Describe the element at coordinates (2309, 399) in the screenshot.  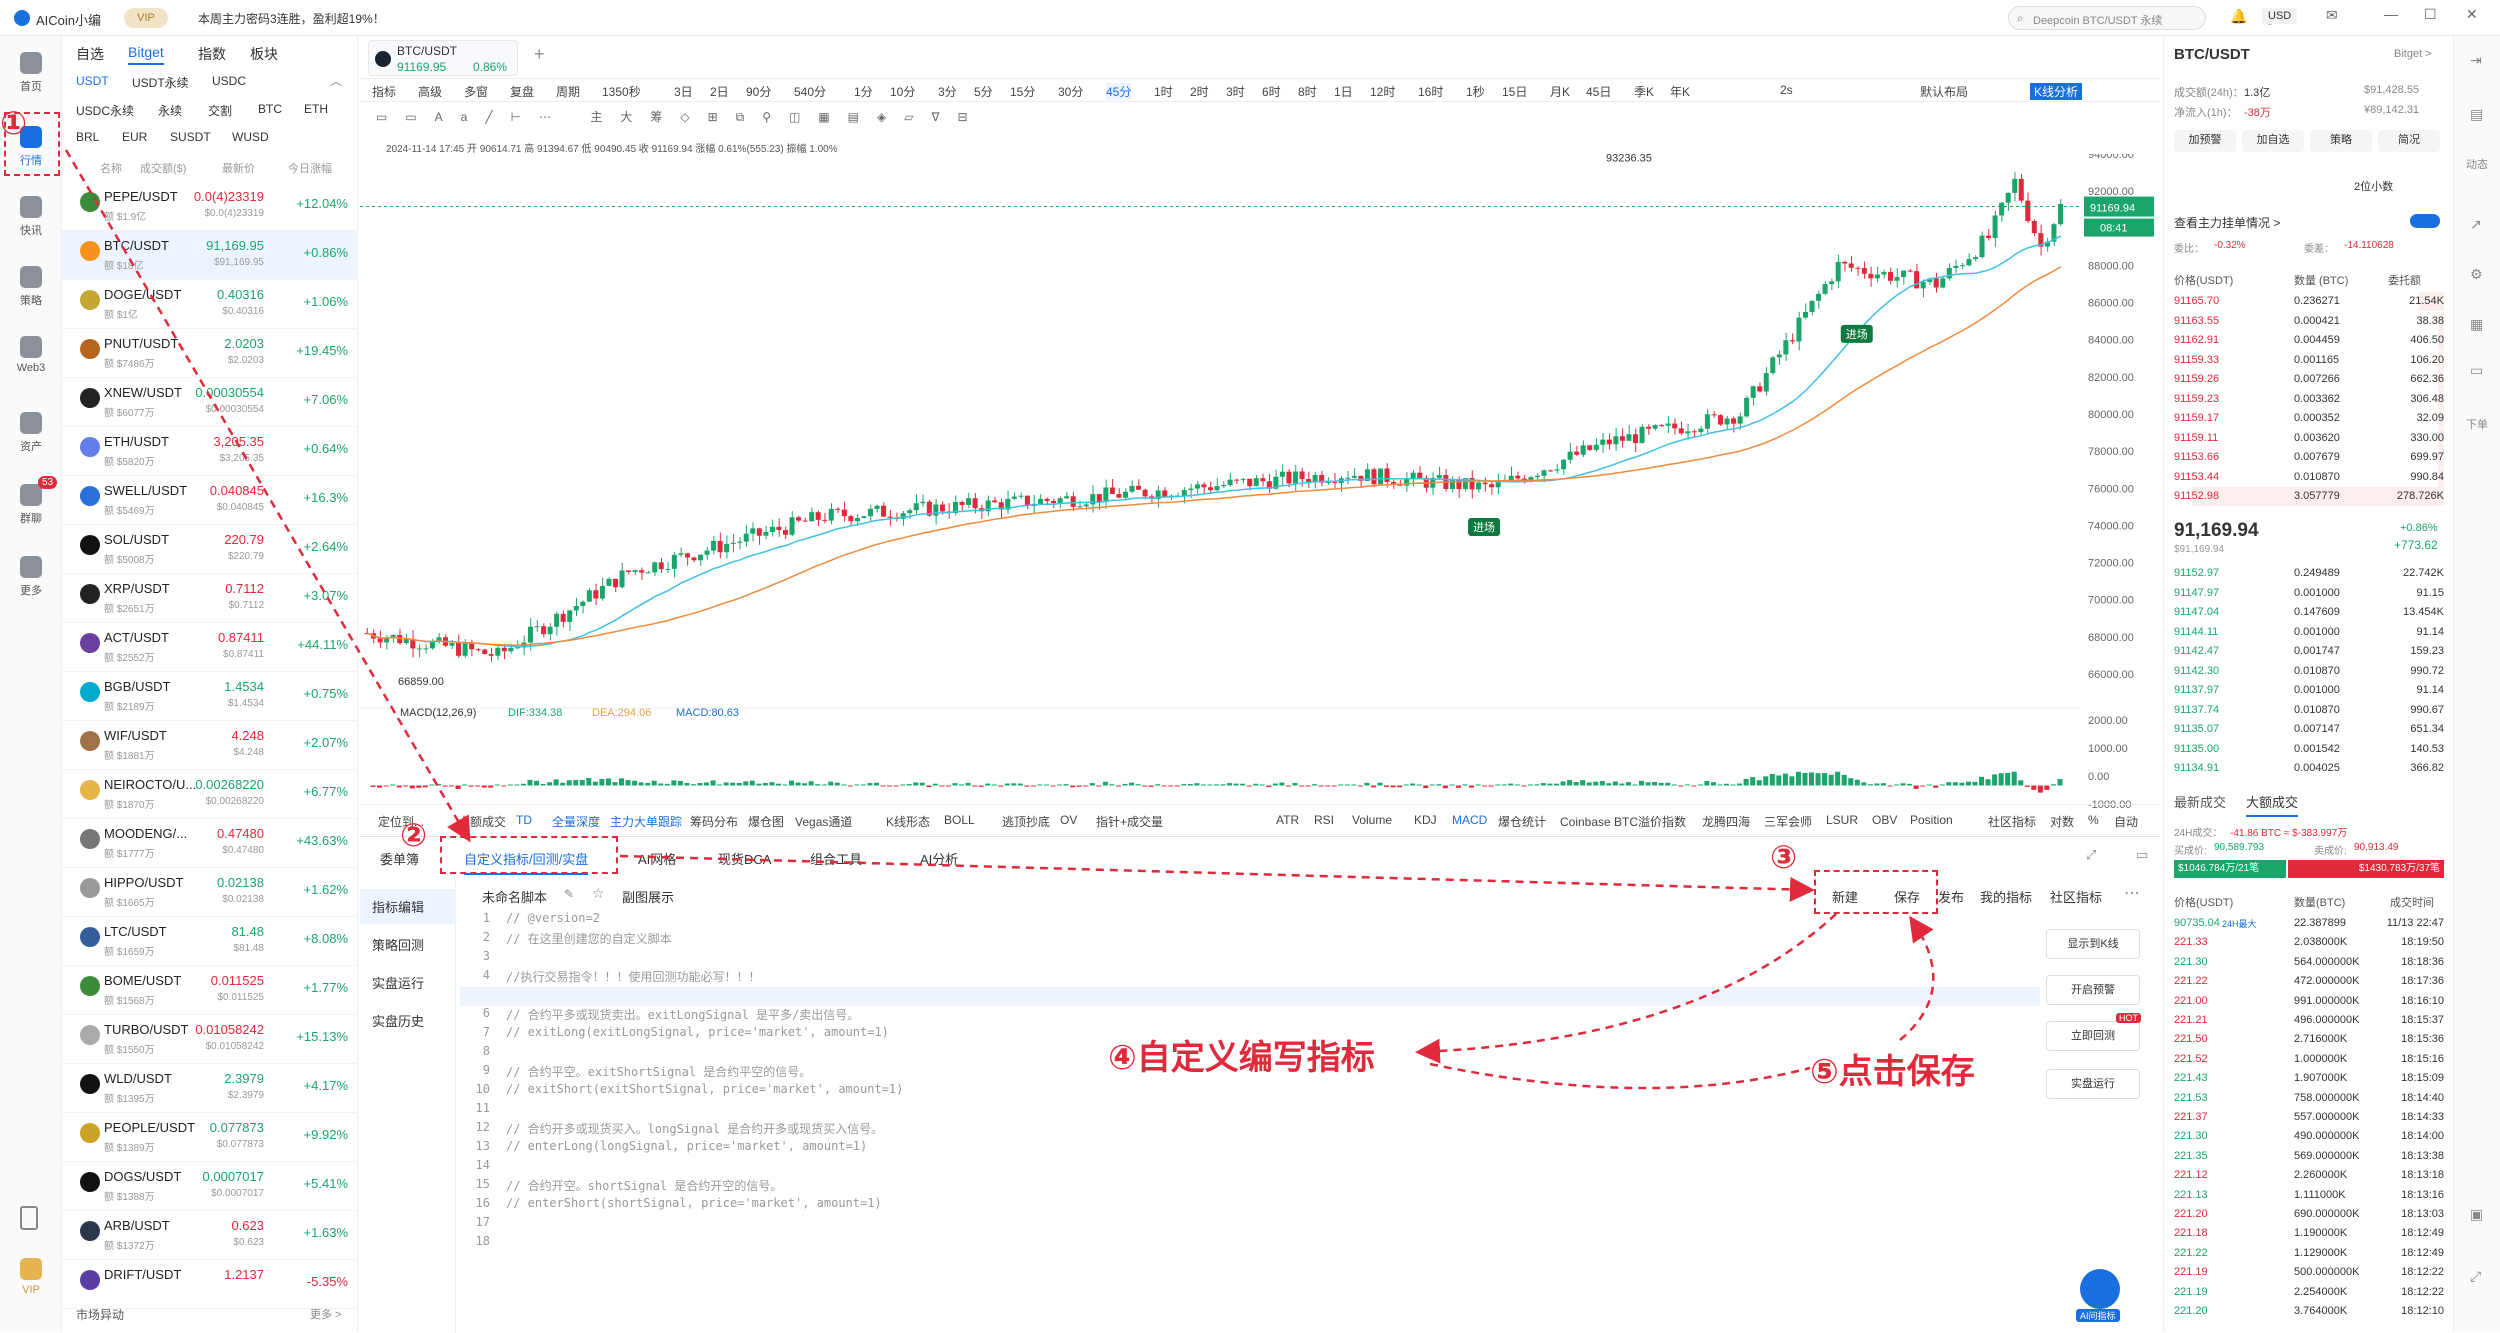
I see `ask-row: 91159.23 0.003362 306.48` at that location.